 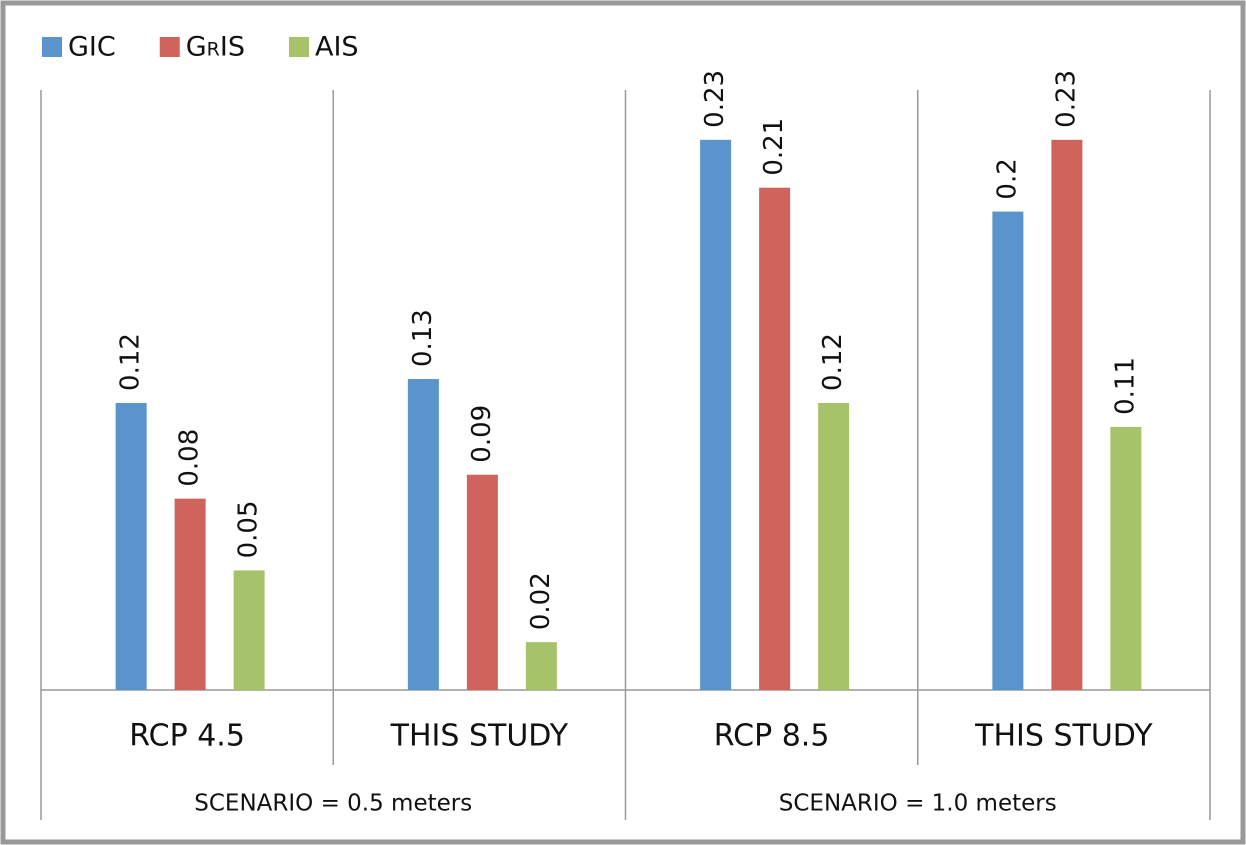 I want to click on legend-label: GrIS, so click(x=215, y=47).